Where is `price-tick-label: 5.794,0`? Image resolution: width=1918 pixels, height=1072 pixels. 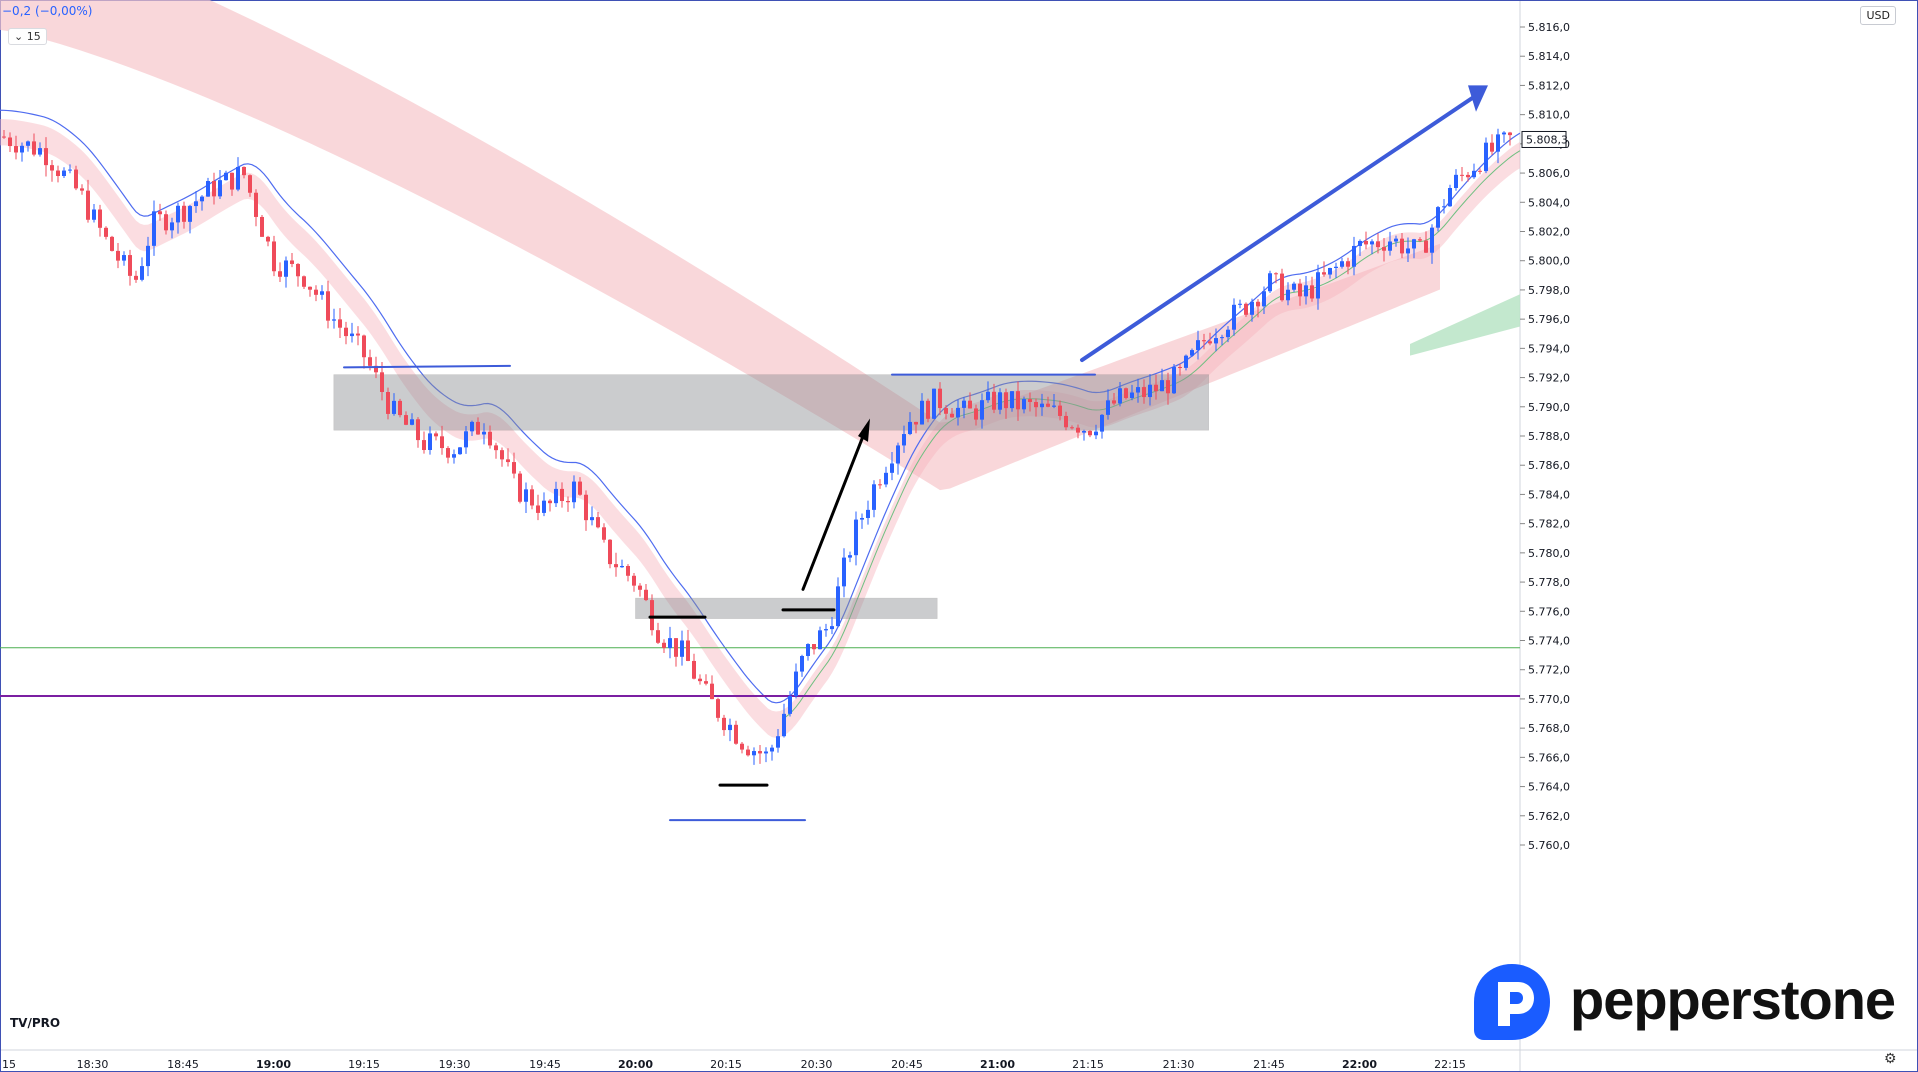
price-tick-label: 5.794,0 is located at coordinates (1549, 348).